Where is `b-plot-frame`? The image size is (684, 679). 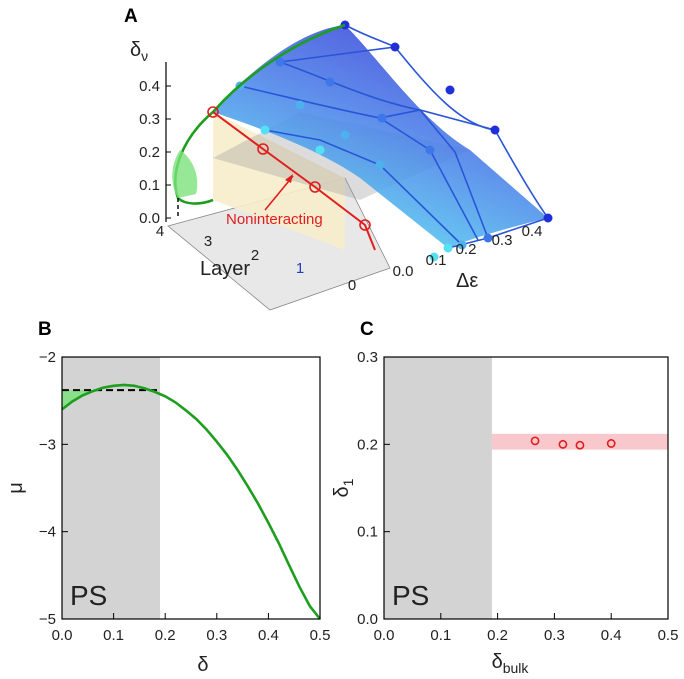
b-plot-frame is located at coordinates (191, 488).